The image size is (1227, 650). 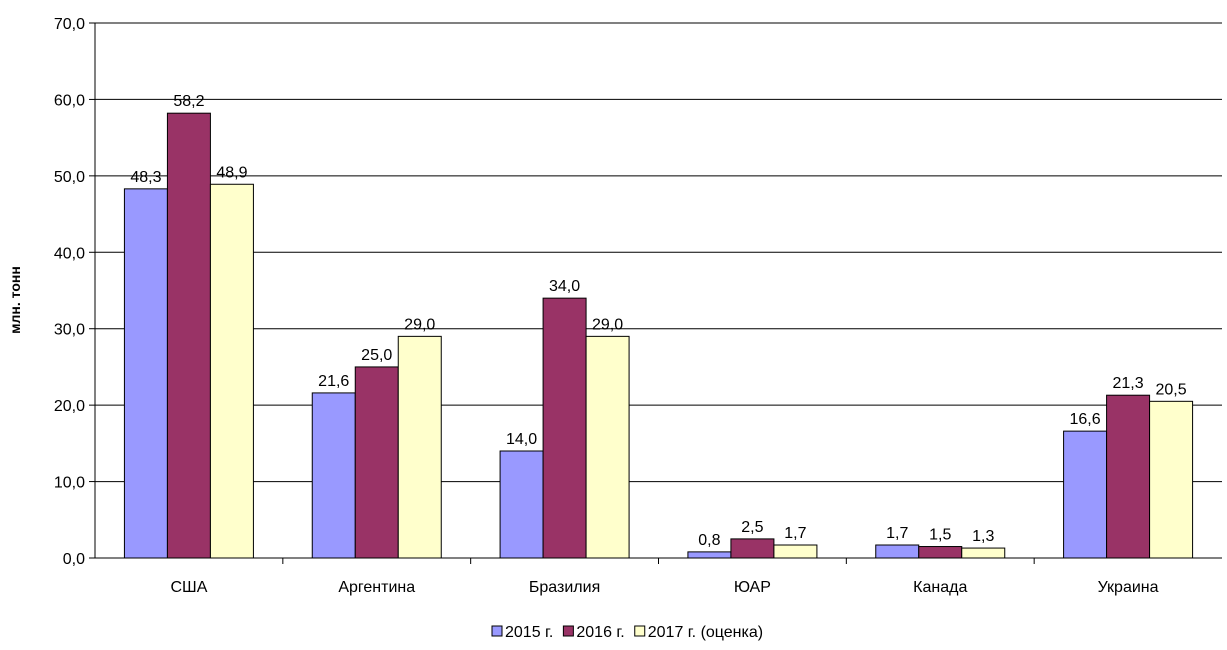 I want to click on data-label: 14,0, so click(x=521, y=439).